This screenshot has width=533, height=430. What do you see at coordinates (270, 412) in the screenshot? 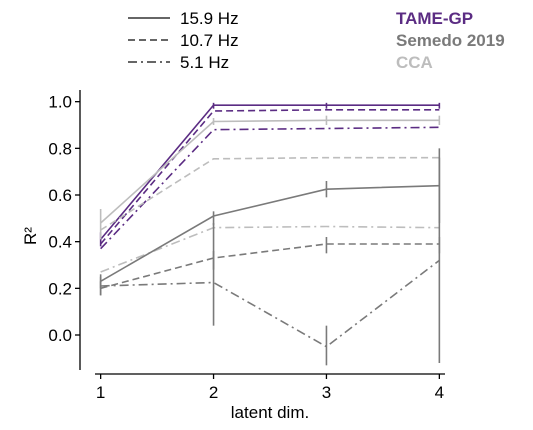
I see `x-axis-label: latent dim.` at bounding box center [270, 412].